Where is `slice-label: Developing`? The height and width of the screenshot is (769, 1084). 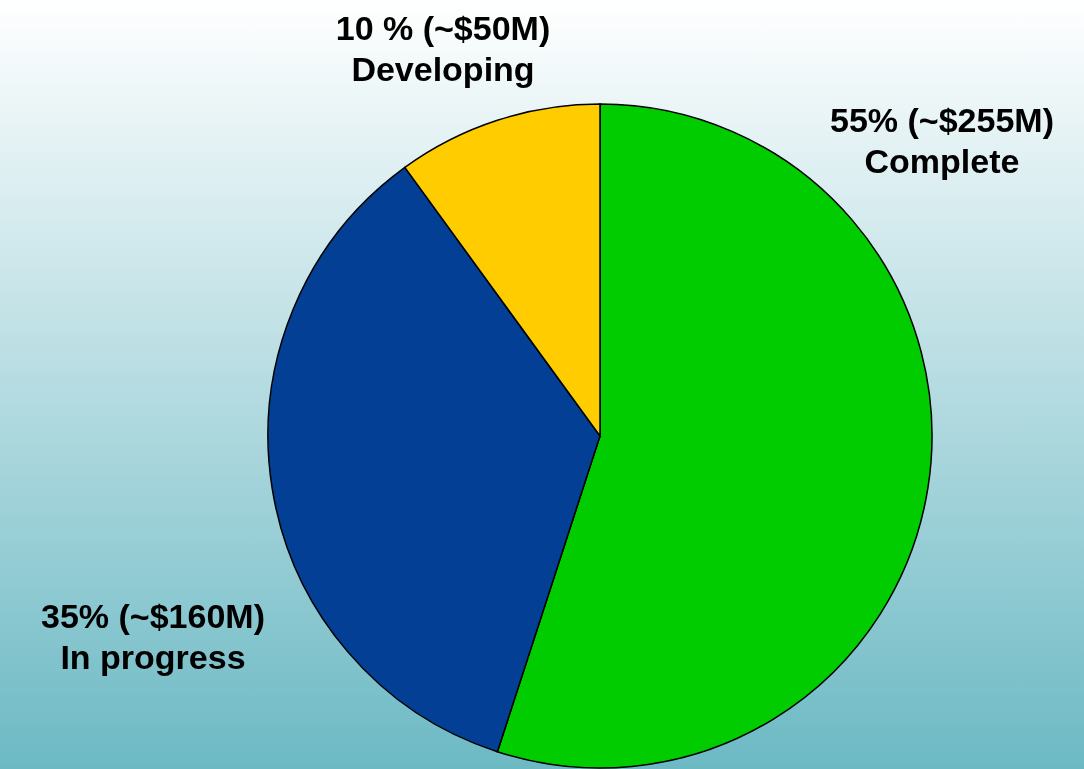
slice-label: Developing is located at coordinates (443, 68).